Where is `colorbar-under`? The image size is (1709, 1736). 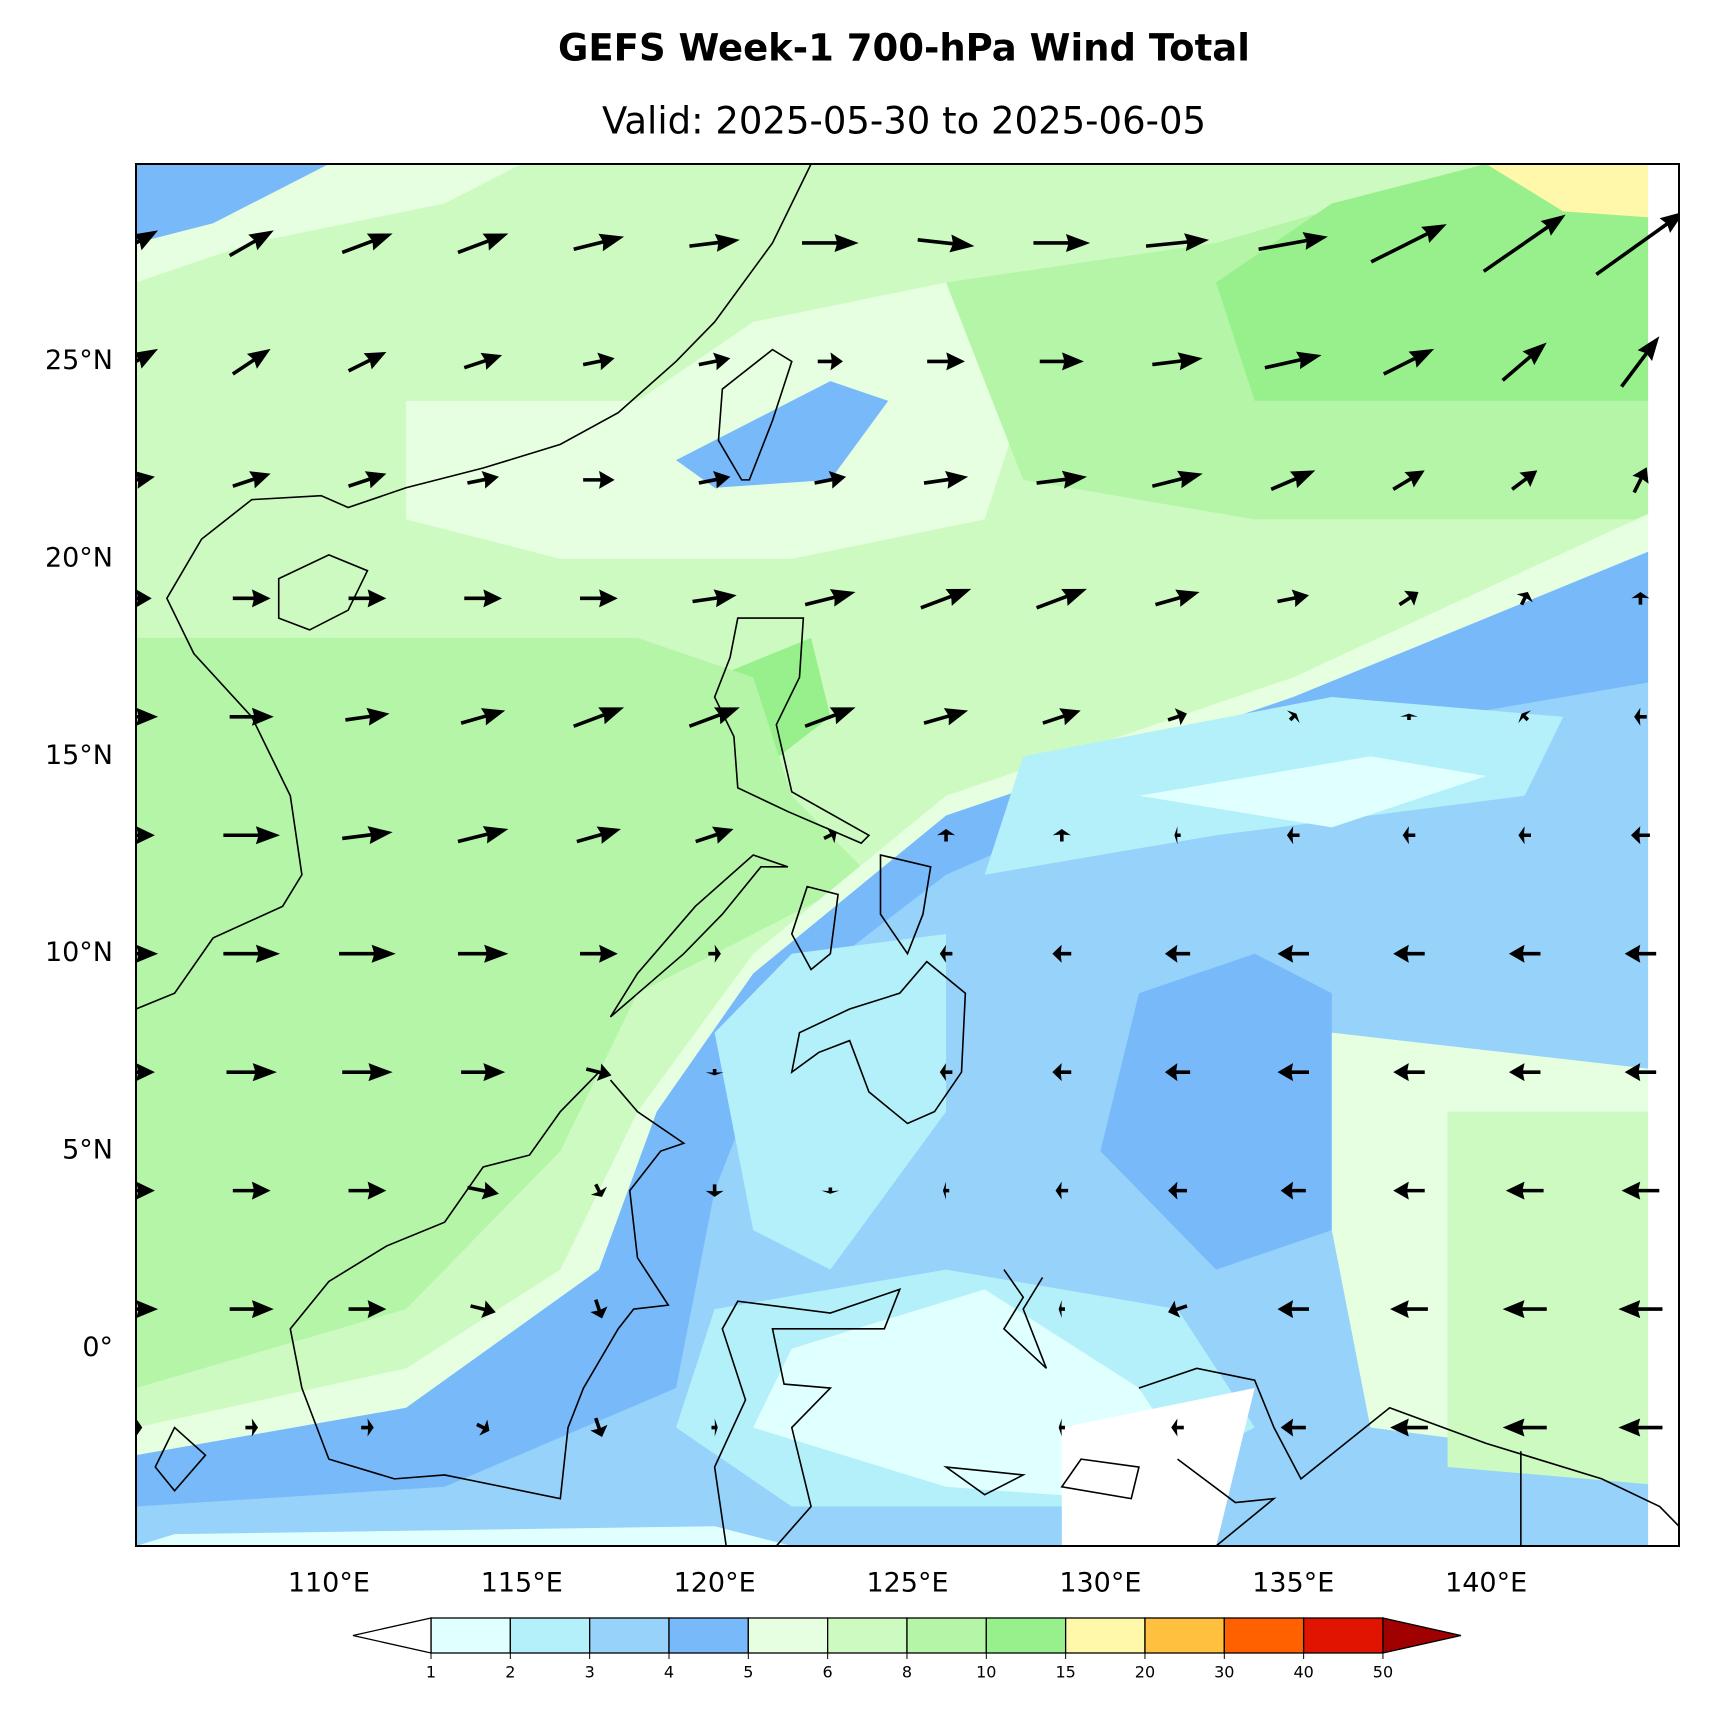 colorbar-under is located at coordinates (392, 1635).